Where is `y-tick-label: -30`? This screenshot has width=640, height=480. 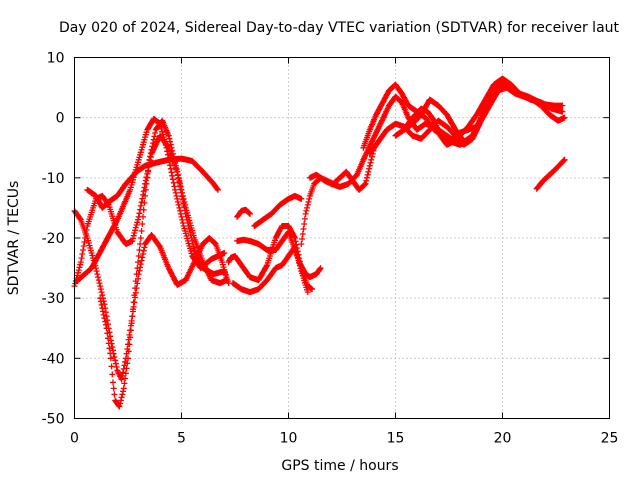
y-tick-label: -30 is located at coordinates (53, 299).